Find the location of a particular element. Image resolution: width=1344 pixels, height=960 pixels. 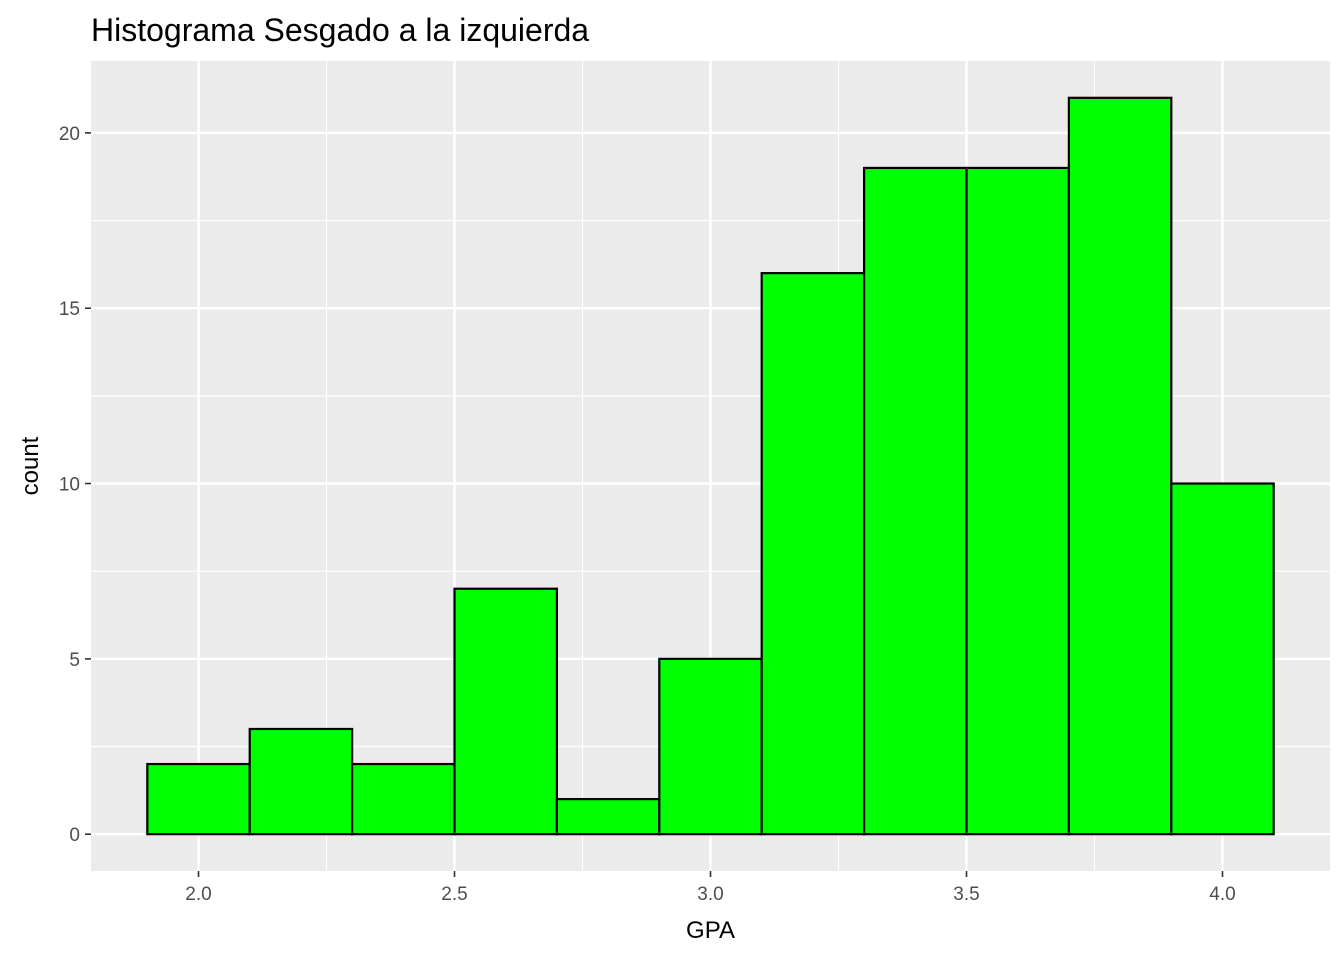

y-axis: 0 5 10 15 20 is located at coordinates (75, 485).